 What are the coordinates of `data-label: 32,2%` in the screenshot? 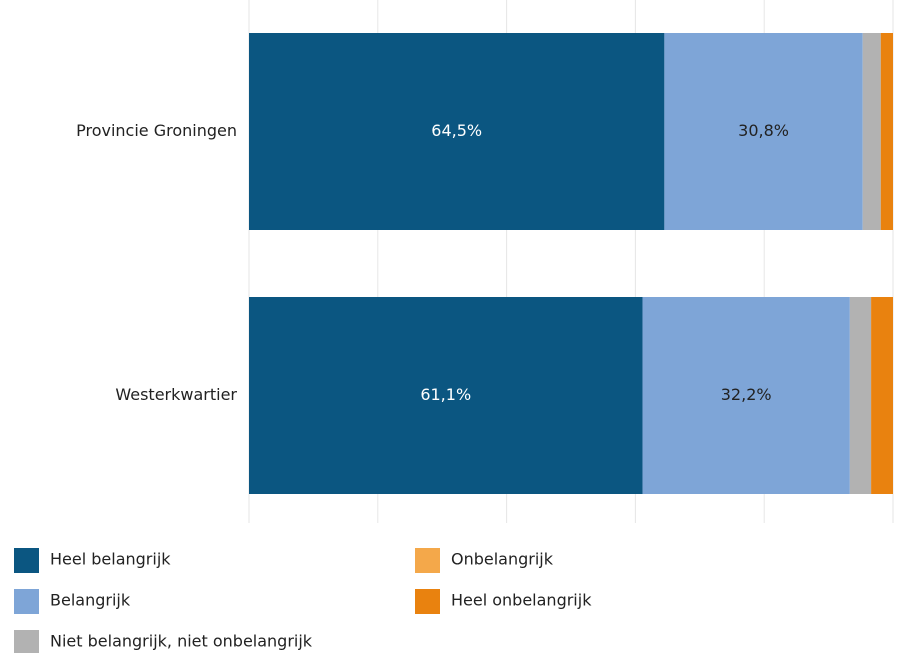 It's located at (746, 394).